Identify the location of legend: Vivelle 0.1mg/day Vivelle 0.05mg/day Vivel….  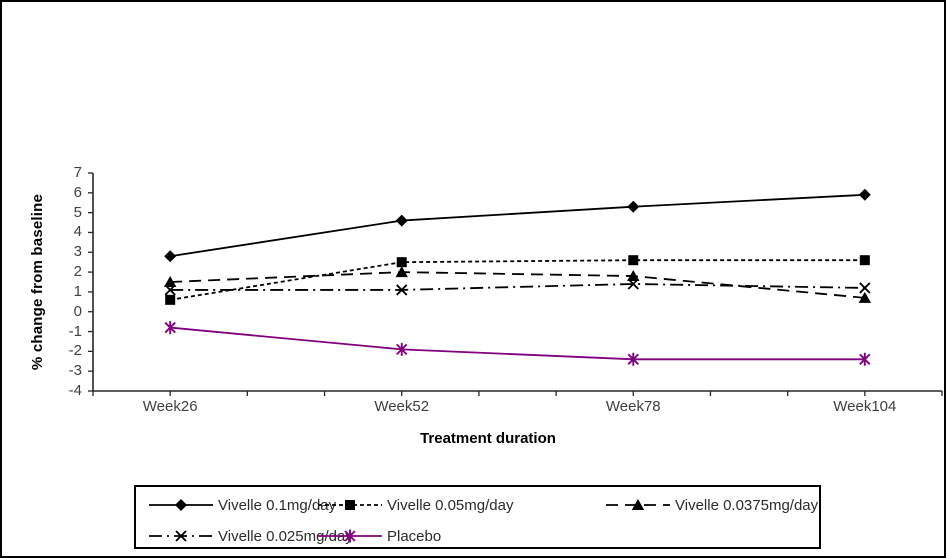
(477, 517).